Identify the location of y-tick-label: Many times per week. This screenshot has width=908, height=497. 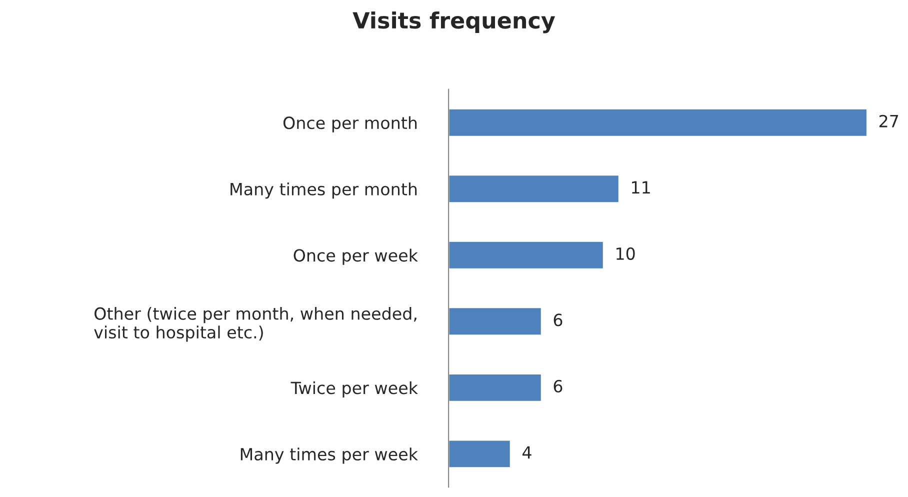
(329, 456).